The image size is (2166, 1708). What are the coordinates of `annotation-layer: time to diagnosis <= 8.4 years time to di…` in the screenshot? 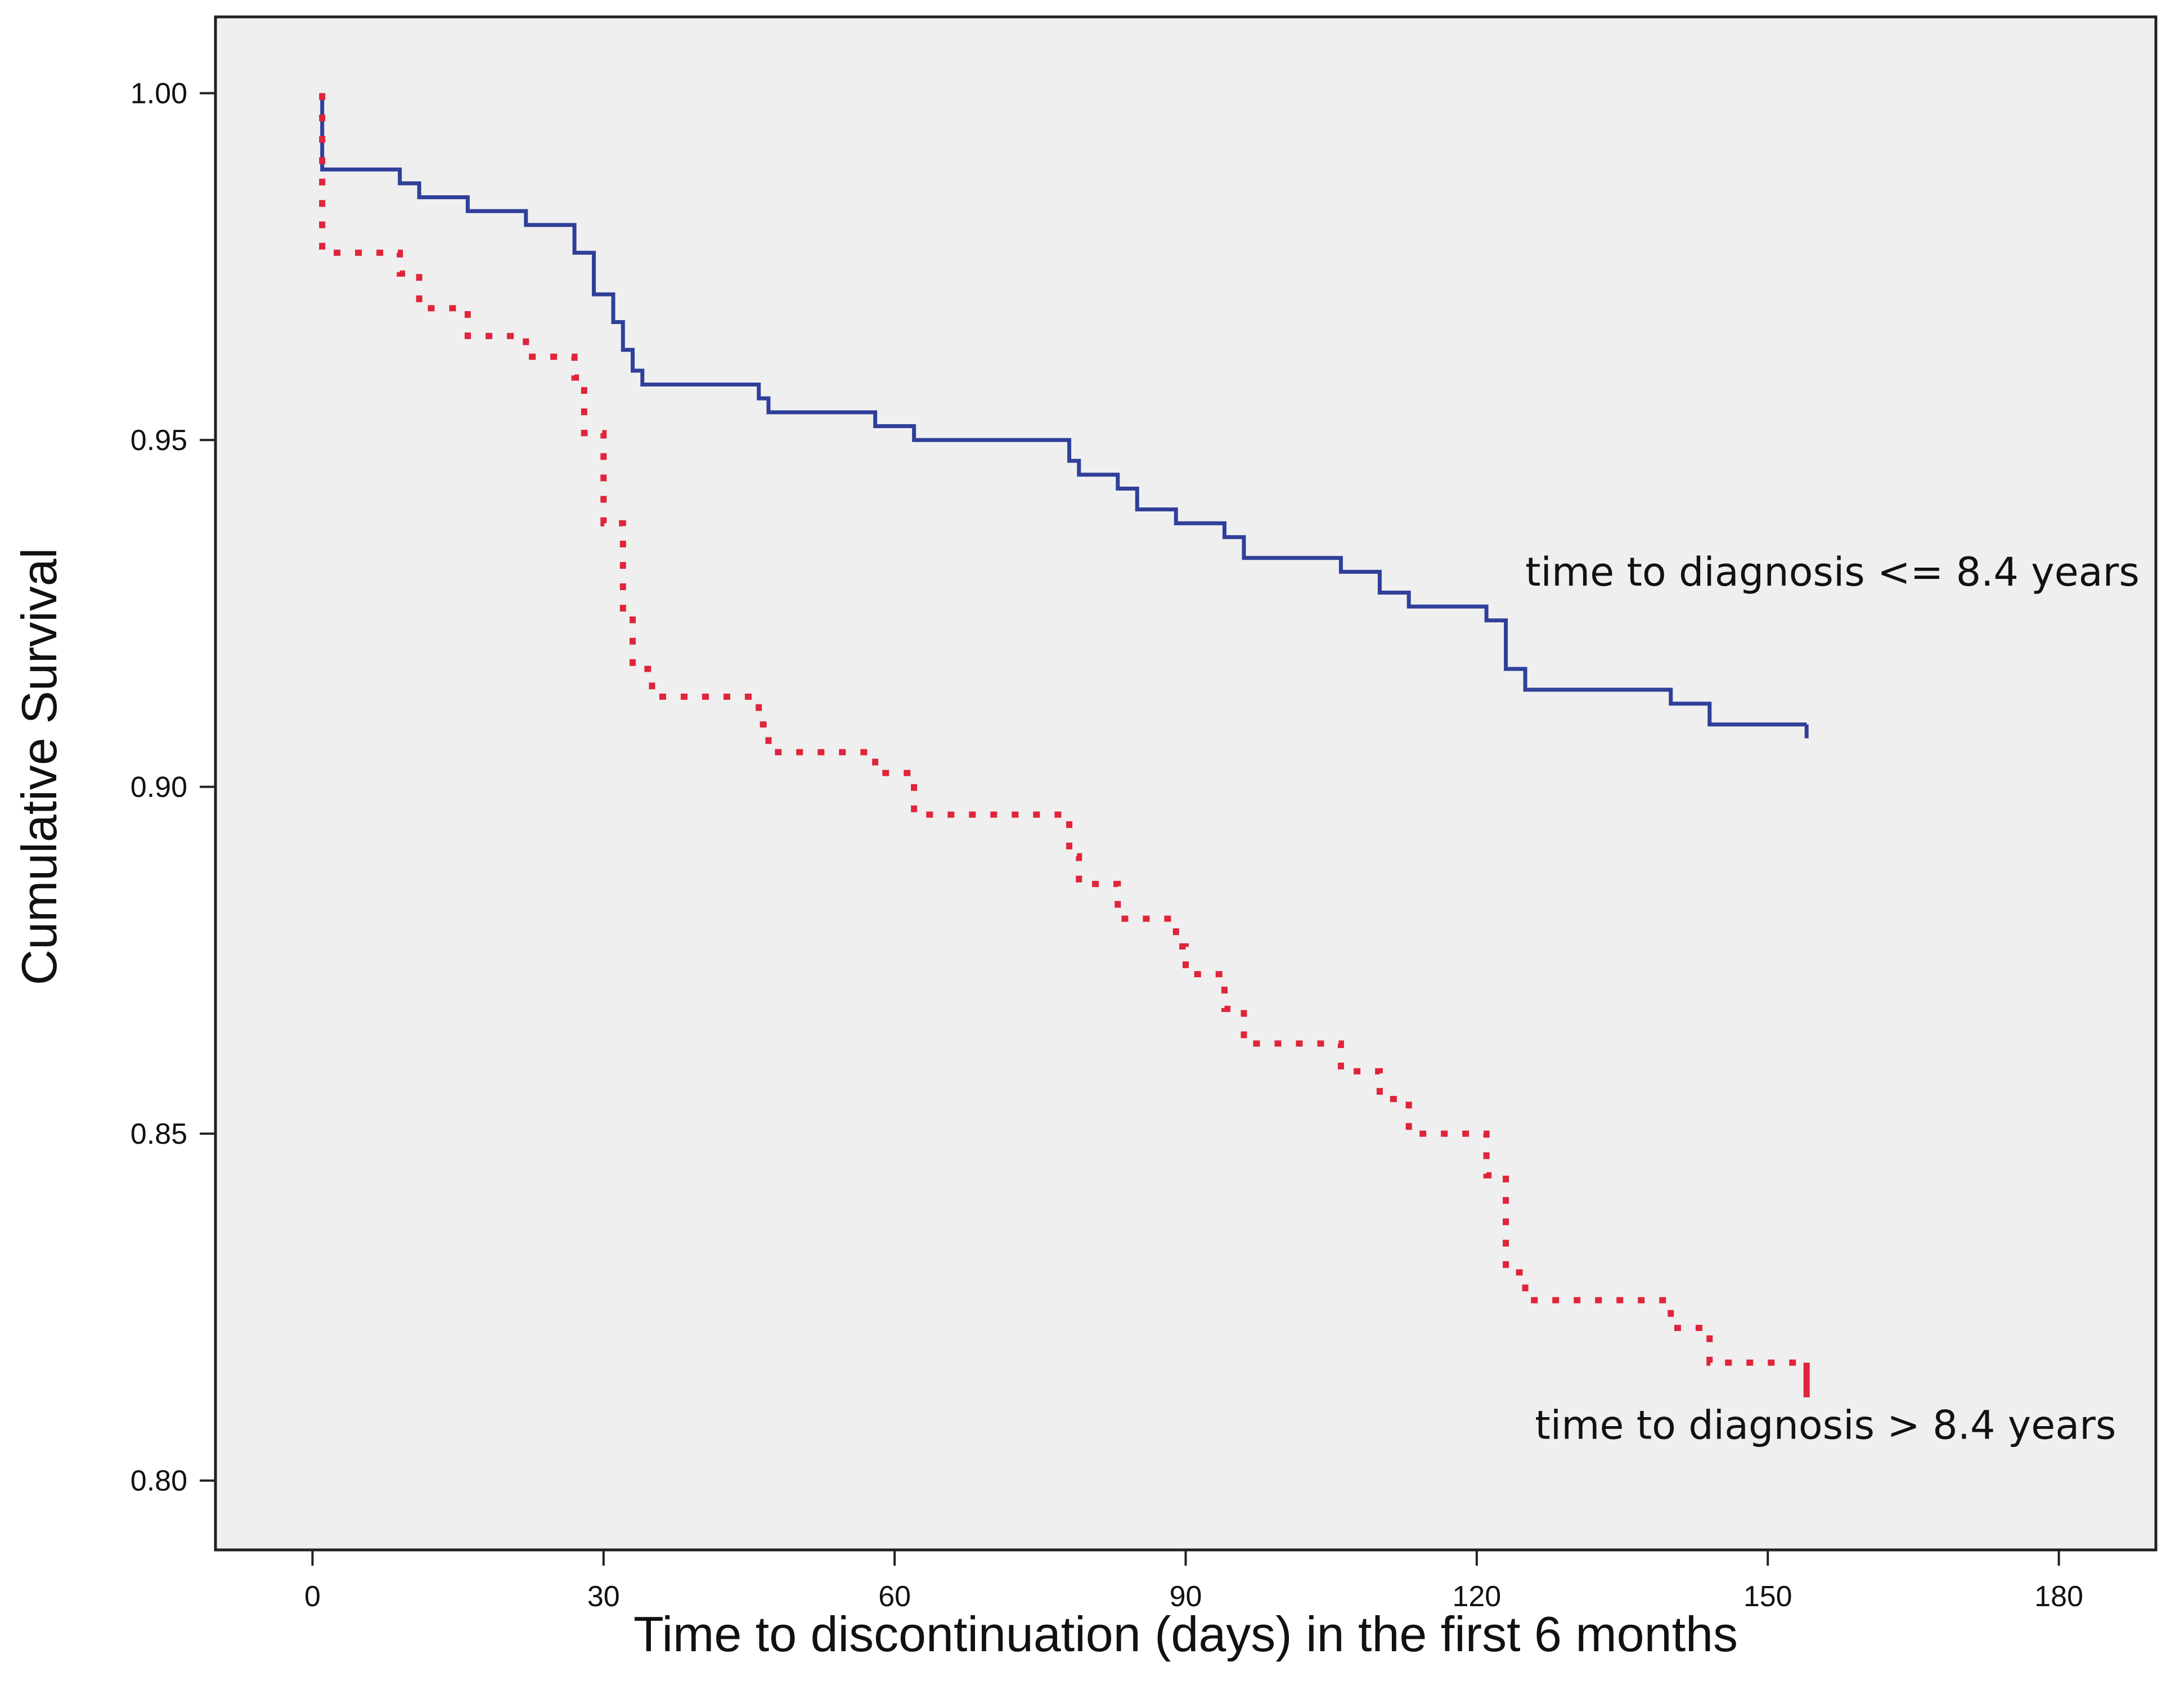 It's located at (1832, 999).